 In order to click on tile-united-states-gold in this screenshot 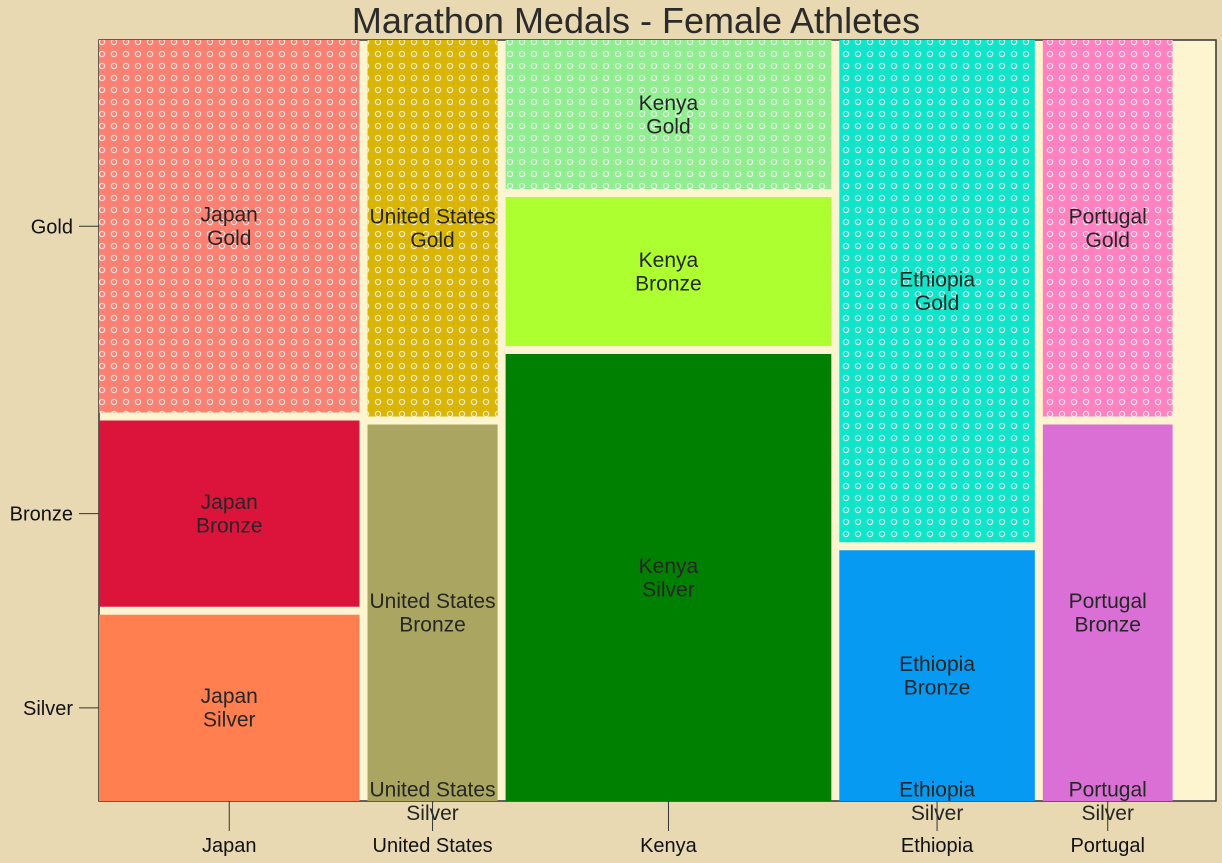, I will do `click(432, 228)`.